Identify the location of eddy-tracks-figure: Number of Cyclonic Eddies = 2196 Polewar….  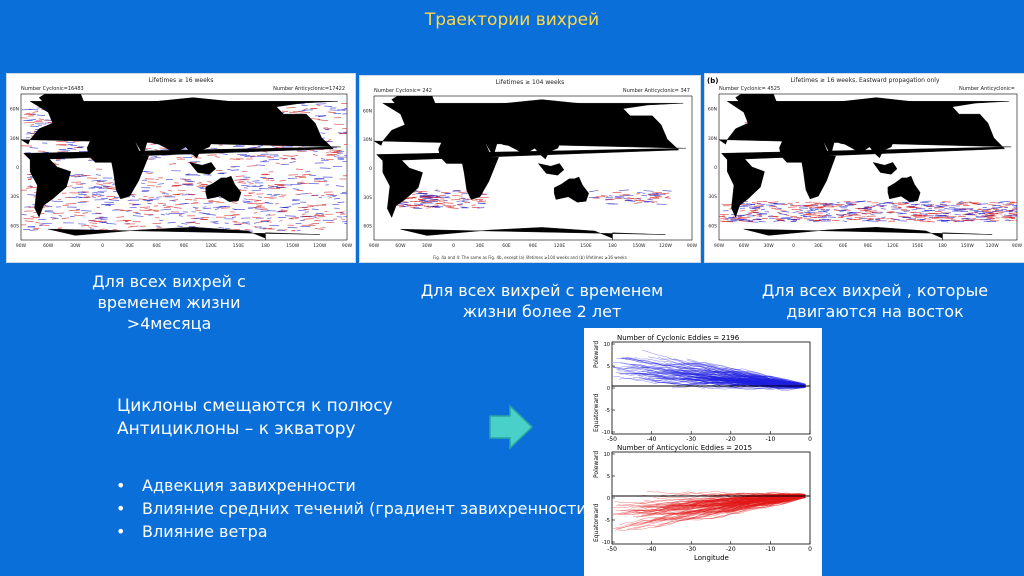
(703, 452).